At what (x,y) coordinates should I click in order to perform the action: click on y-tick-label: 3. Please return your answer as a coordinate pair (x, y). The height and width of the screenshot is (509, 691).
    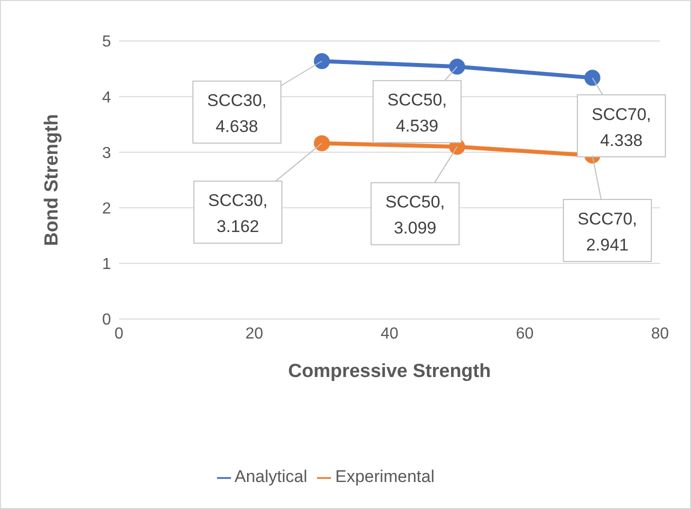
    Looking at the image, I should click on (107, 153).